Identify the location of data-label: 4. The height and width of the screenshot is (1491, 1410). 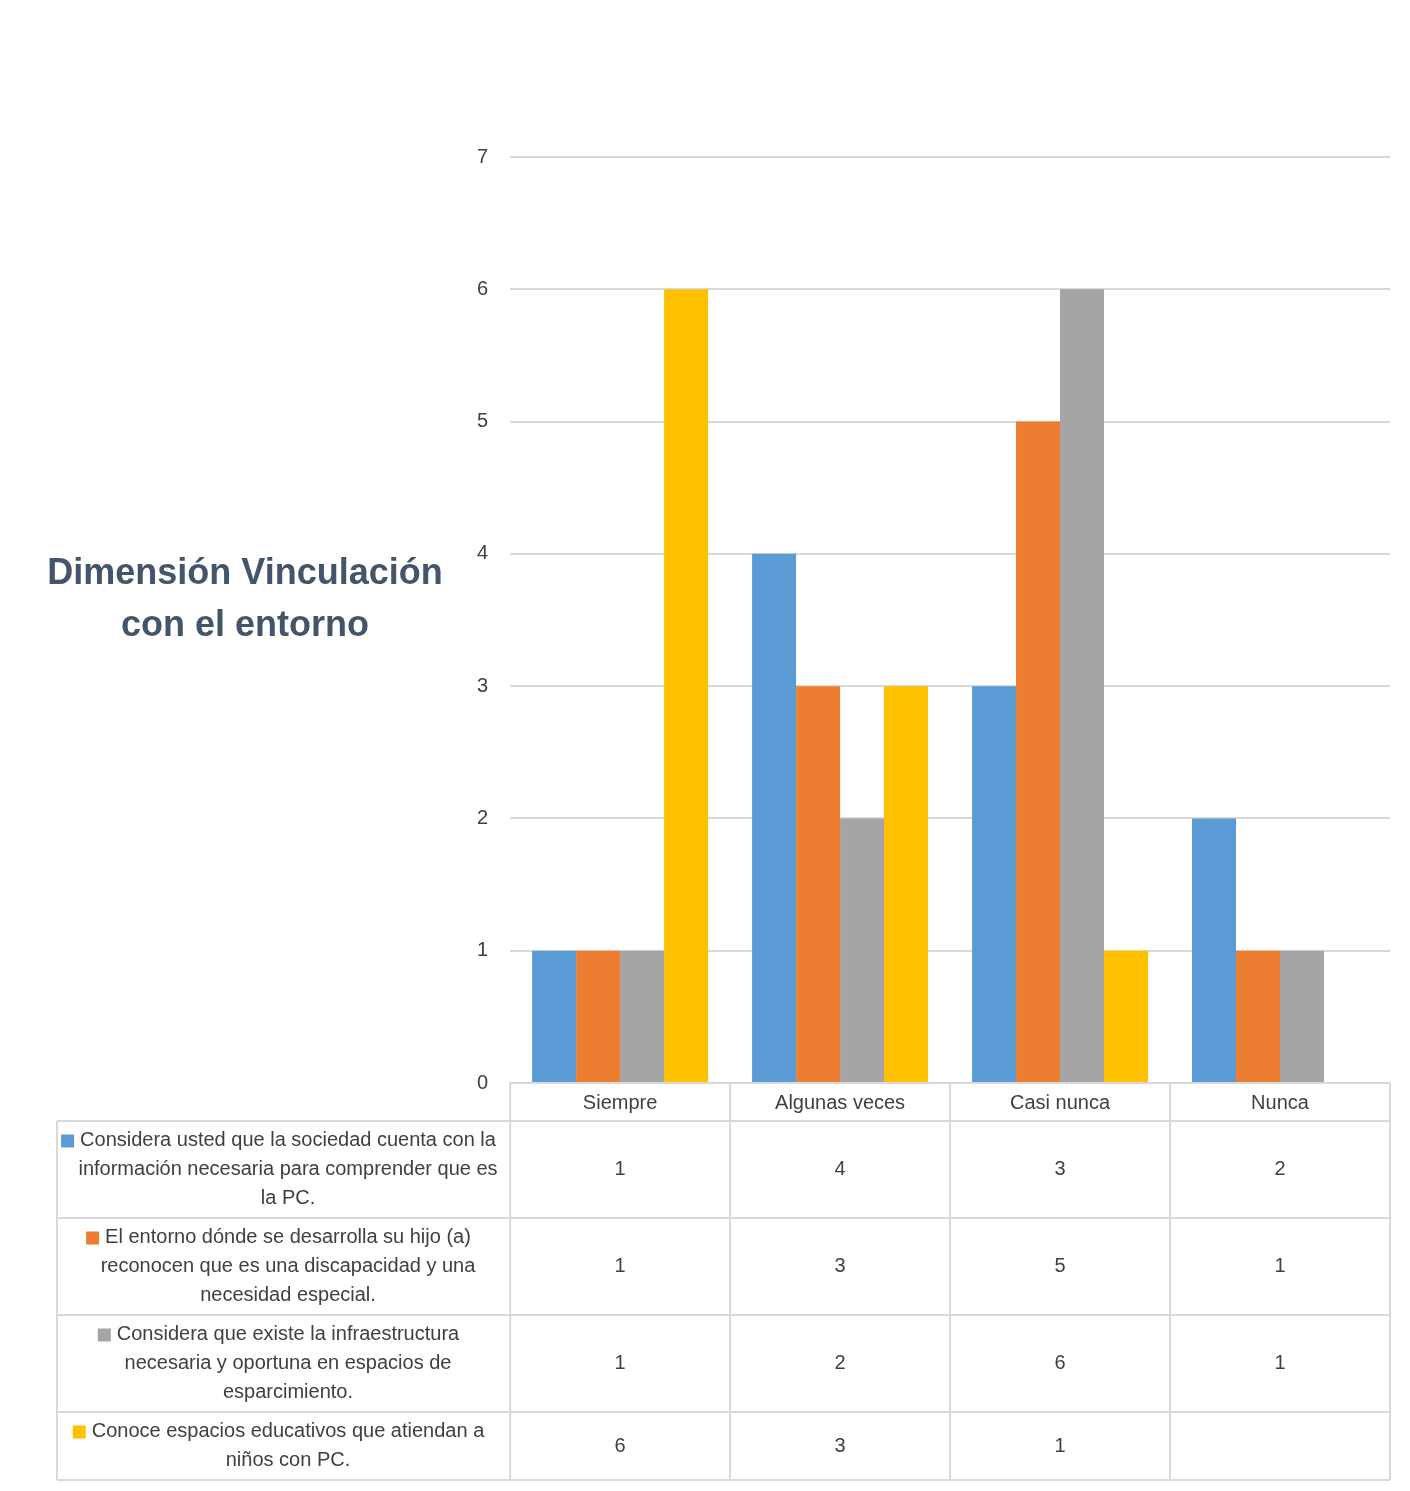
(840, 1168).